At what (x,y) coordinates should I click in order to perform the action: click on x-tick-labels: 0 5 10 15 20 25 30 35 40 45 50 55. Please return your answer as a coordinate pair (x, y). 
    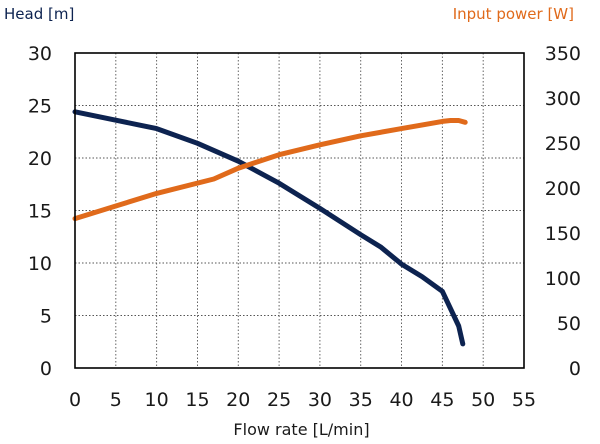
    Looking at the image, I should click on (302, 400).